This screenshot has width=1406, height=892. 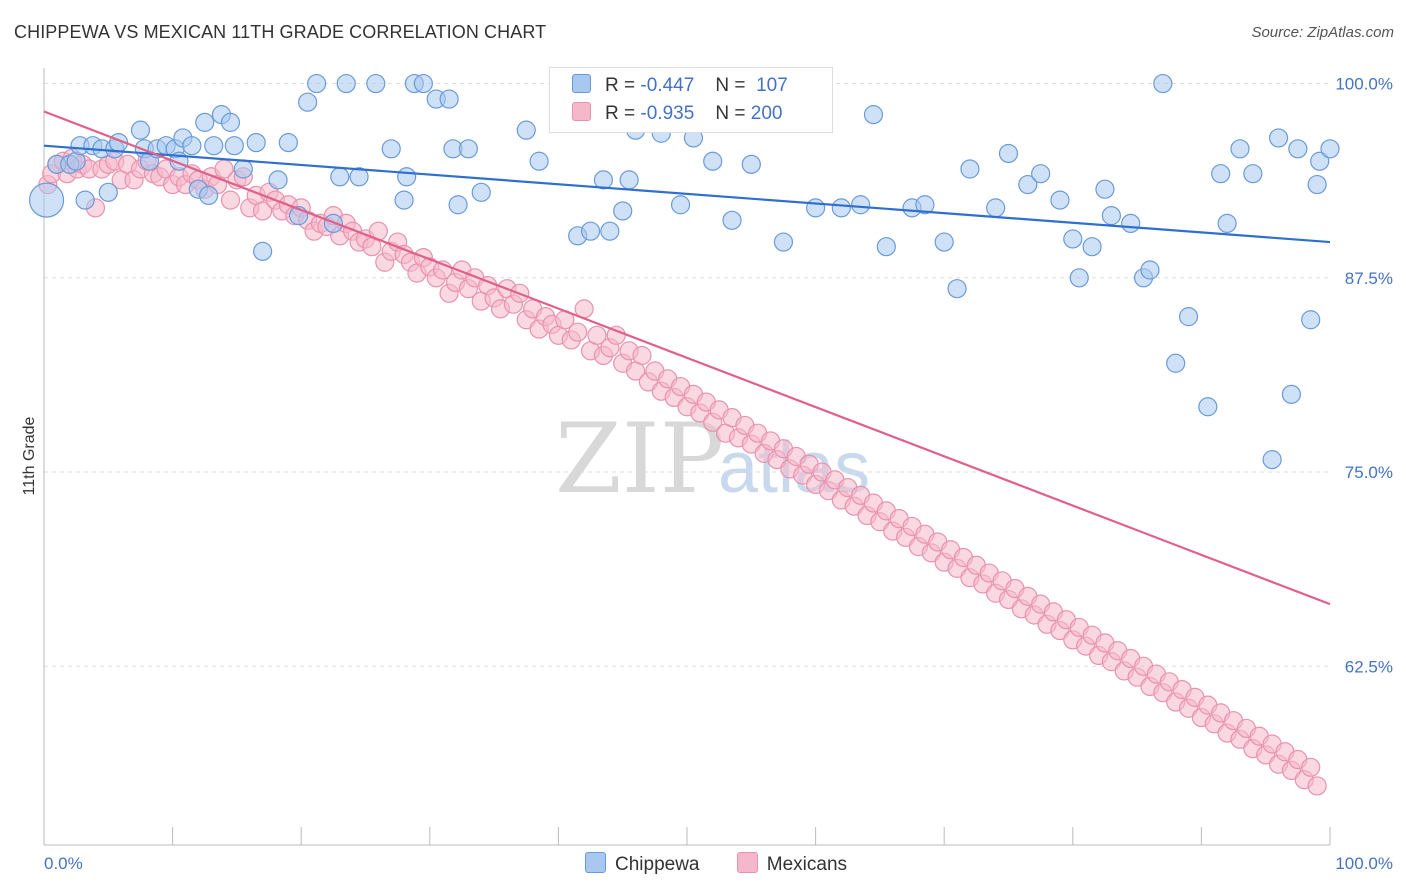 I want to click on legend-item-chippewa: Chippewa, so click(x=642, y=864).